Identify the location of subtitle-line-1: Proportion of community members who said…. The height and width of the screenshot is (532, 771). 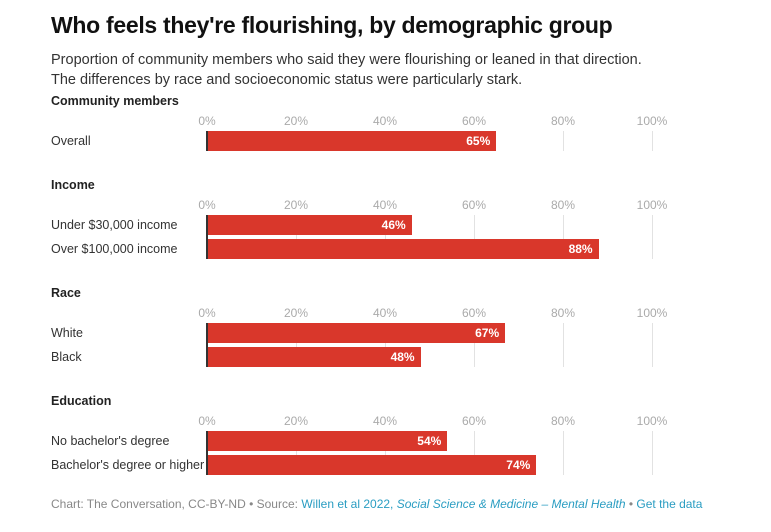
(346, 60).